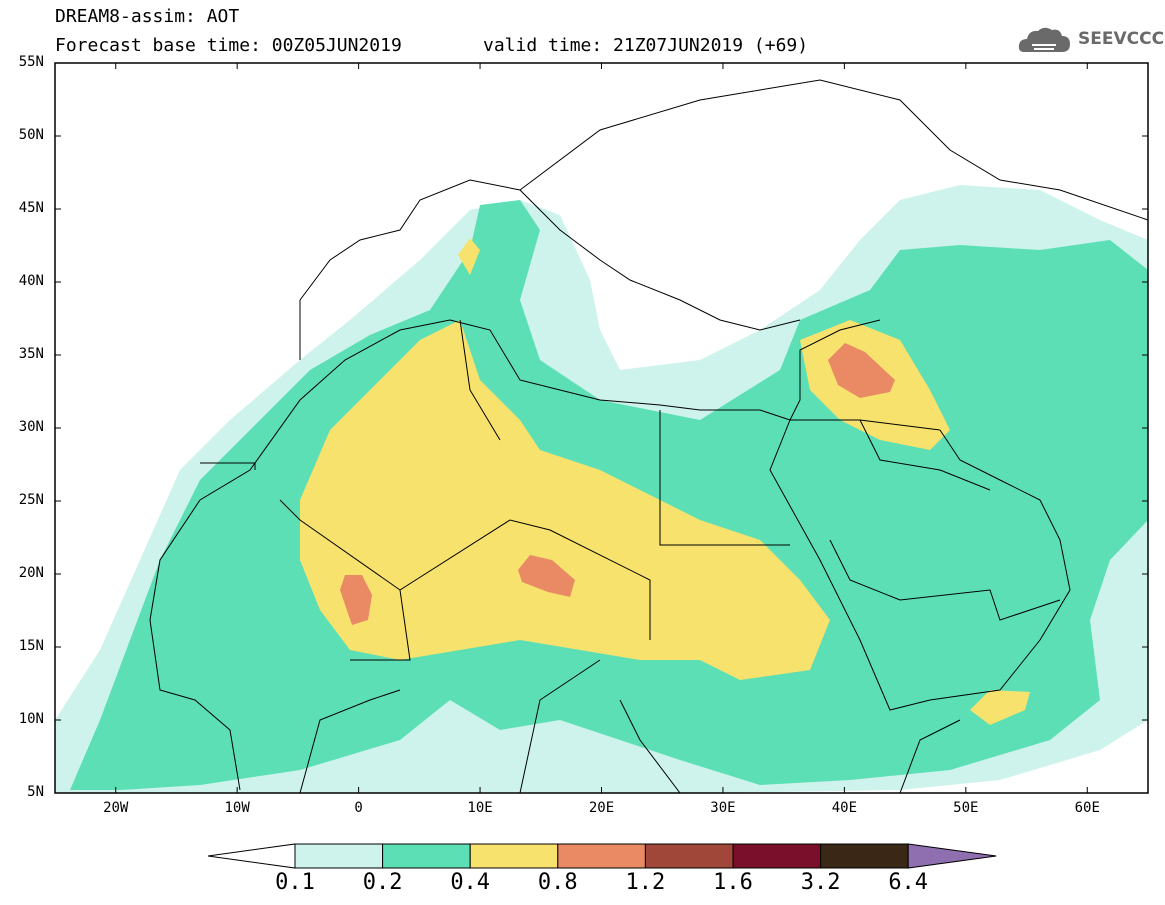  Describe the element at coordinates (251, 856) in the screenshot. I see `colorbar-low-arrow` at that location.